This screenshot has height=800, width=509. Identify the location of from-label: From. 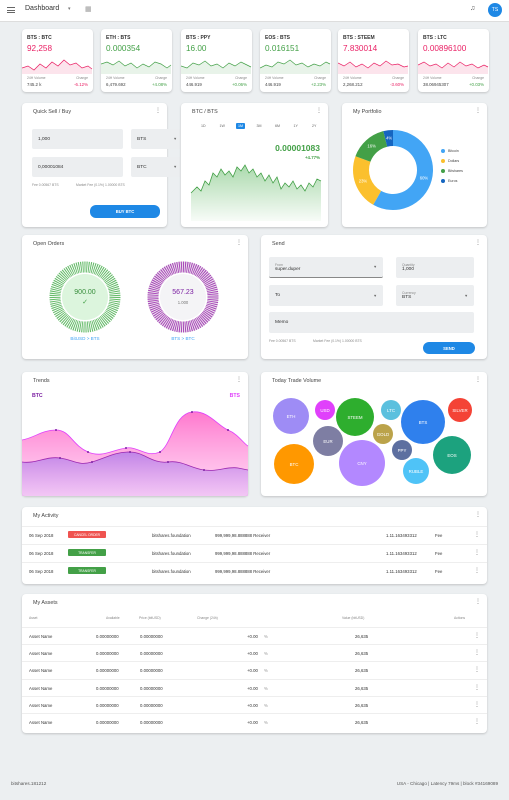
(279, 264).